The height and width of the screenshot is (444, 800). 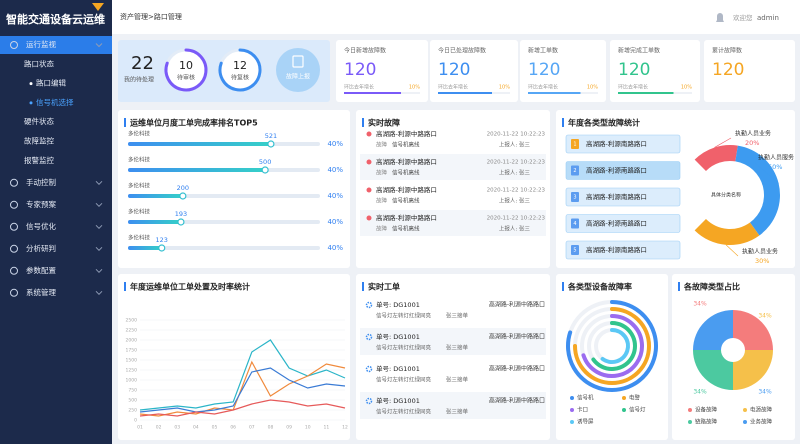 What do you see at coordinates (31, 84) in the screenshot?
I see `menu-dot` at bounding box center [31, 84].